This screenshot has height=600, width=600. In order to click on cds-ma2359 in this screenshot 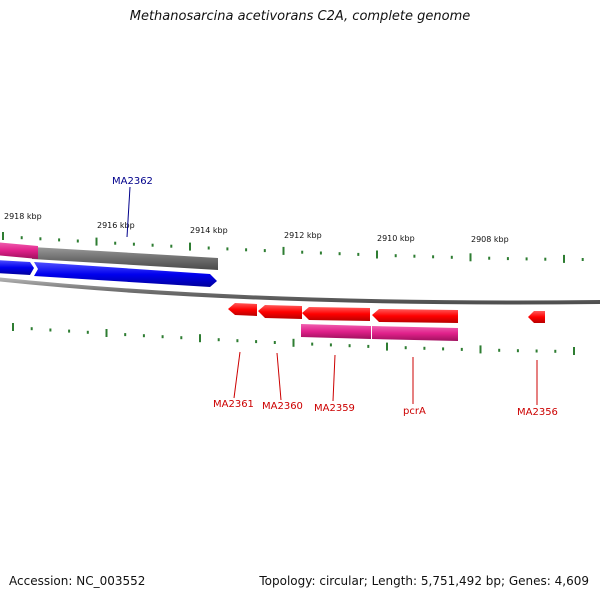, I will do `click(336, 314)`.